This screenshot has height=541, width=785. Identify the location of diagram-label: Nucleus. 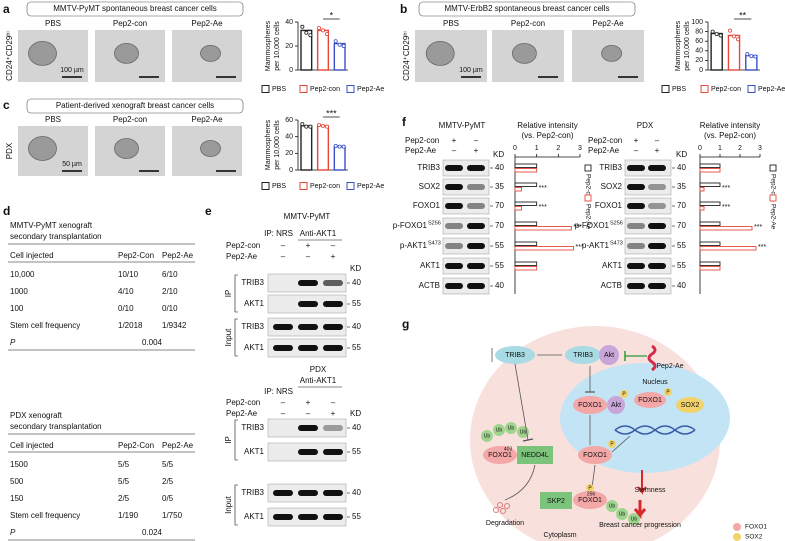
(655, 382).